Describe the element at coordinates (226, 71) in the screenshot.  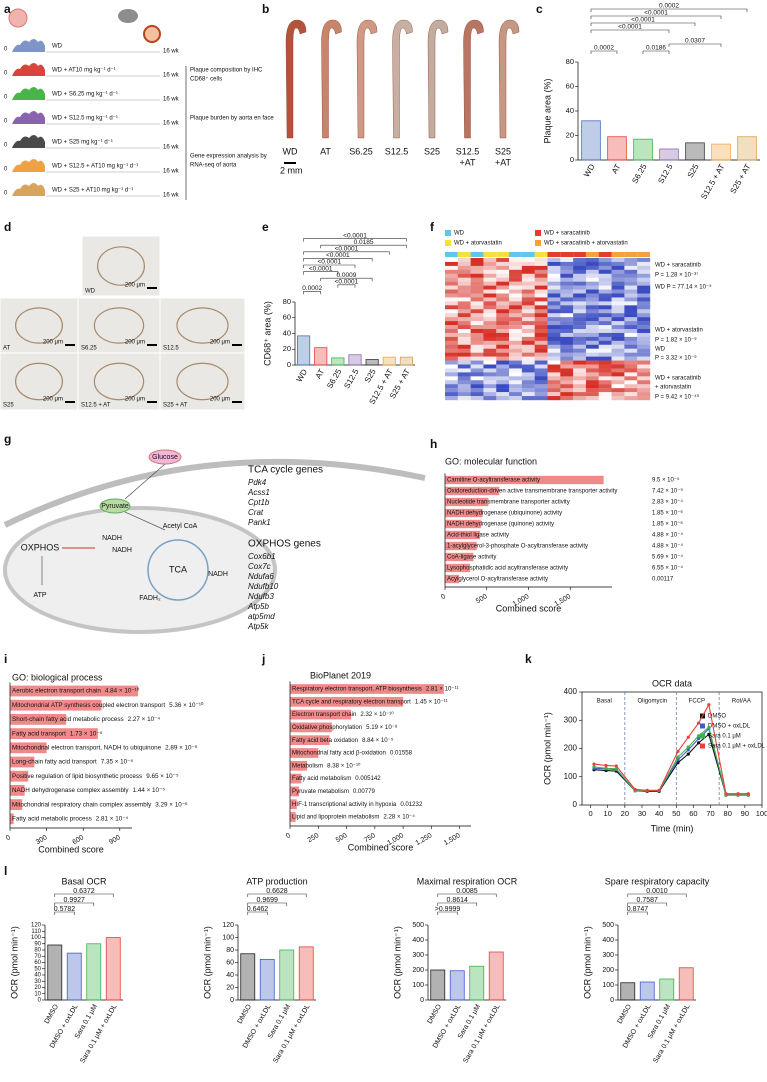
I see `design-note: Plaque composition by IHC` at that location.